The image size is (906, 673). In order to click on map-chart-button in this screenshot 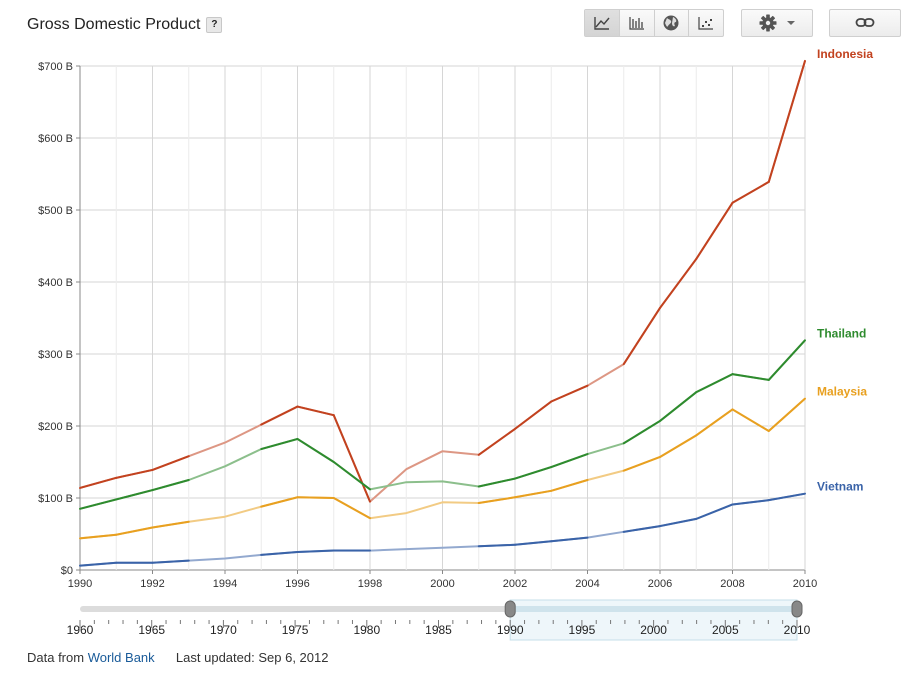, I will do `click(672, 23)`.